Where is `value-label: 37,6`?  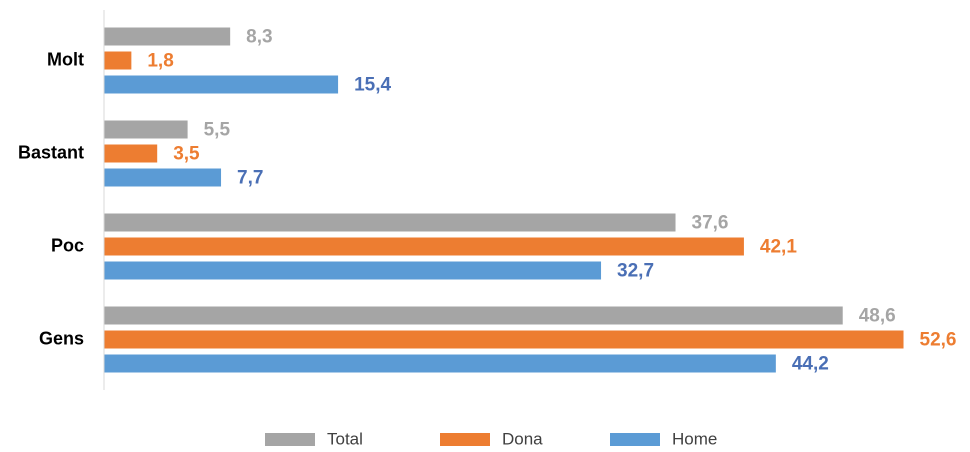
value-label: 37,6 is located at coordinates (710, 223).